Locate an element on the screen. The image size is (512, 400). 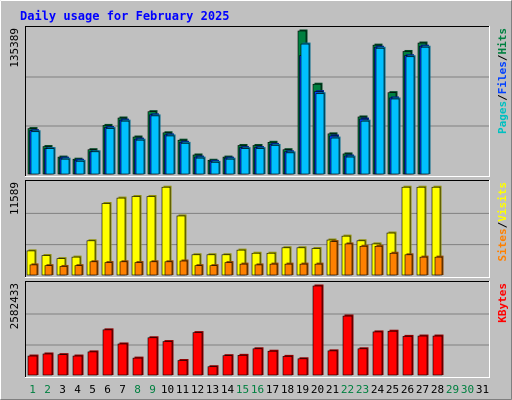
day-label: 28 is located at coordinates (437, 389).